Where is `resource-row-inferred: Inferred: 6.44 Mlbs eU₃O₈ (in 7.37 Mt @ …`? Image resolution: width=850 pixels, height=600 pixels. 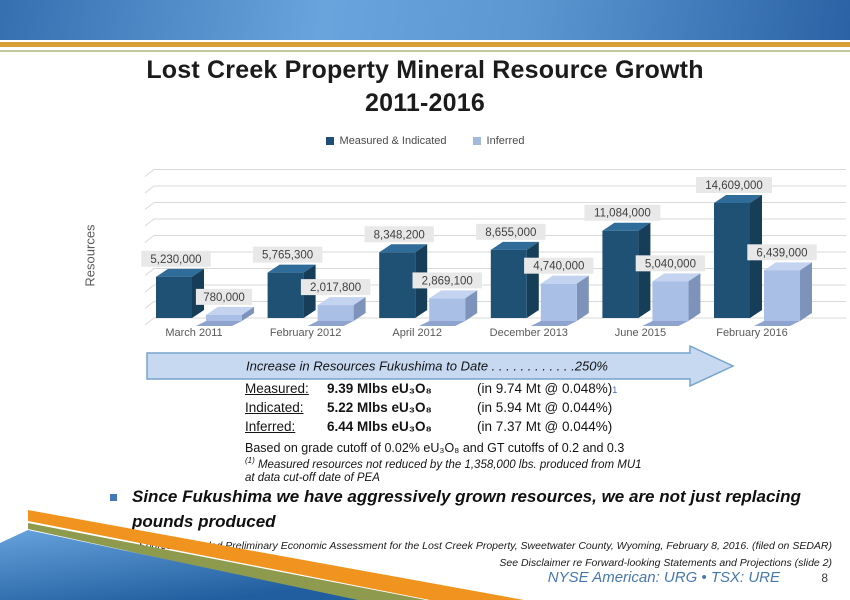
resource-row-inferred: Inferred: 6.44 Mlbs eU₃O₈ (in 7.37 Mt @ … is located at coordinates (431, 428).